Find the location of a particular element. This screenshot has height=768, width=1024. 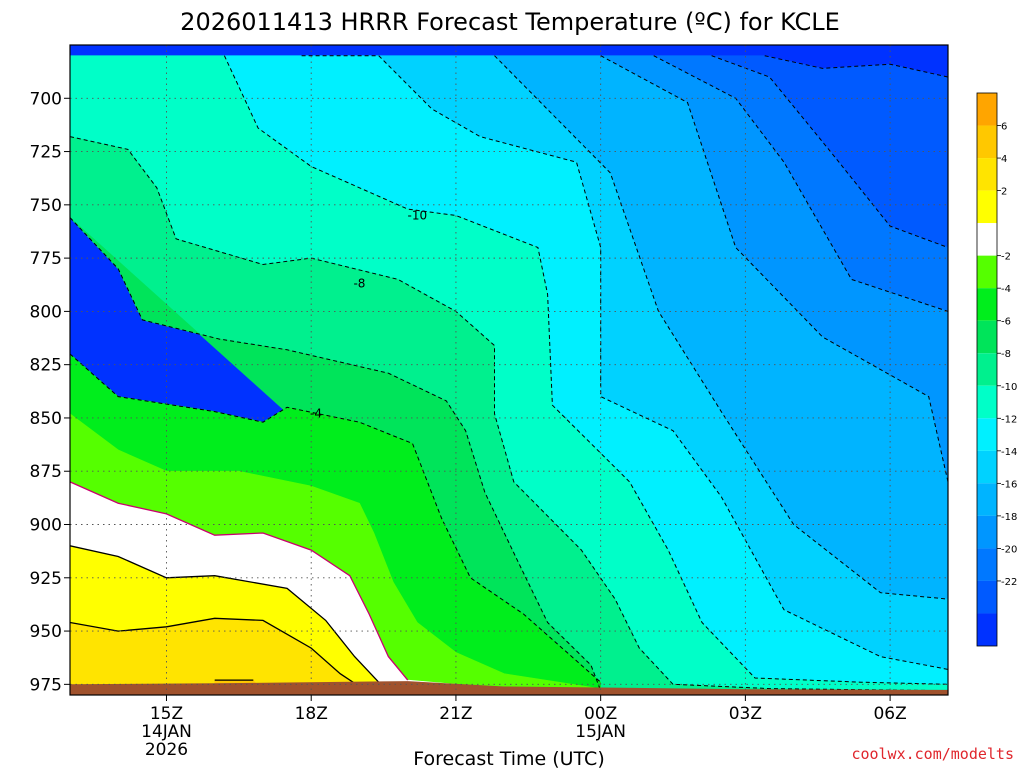

colorbar-tick-label-3: -2 is located at coordinates (1006, 257).